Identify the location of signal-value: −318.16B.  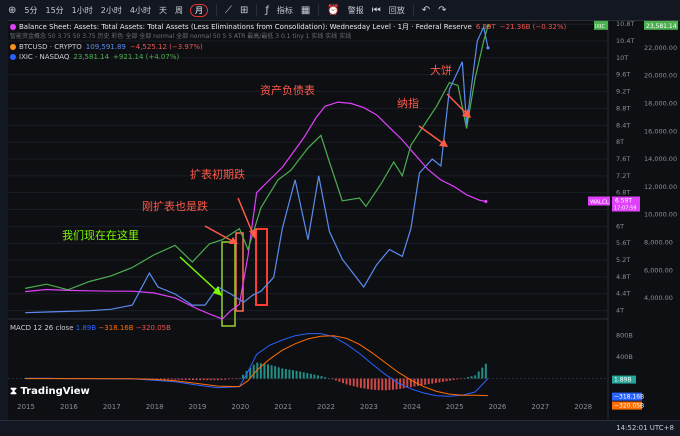
(116, 328).